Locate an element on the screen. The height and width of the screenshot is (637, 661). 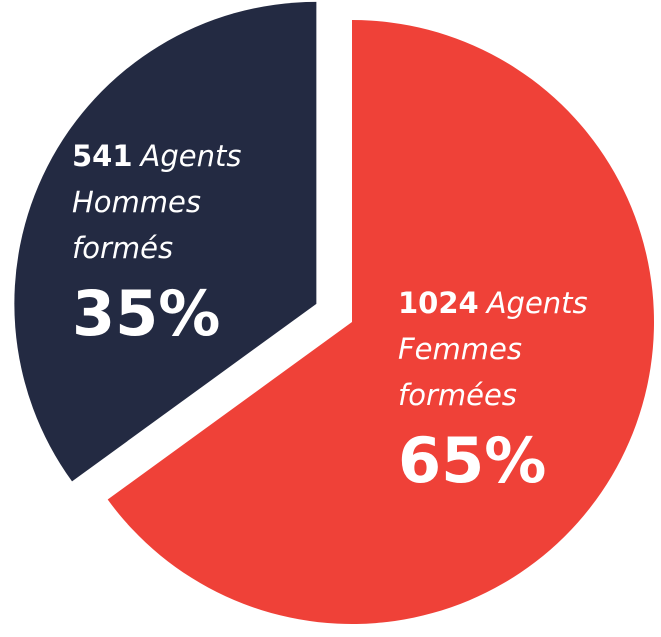
slice-label: 541 Agents Hommes formés 35% is located at coordinates (179, 243).